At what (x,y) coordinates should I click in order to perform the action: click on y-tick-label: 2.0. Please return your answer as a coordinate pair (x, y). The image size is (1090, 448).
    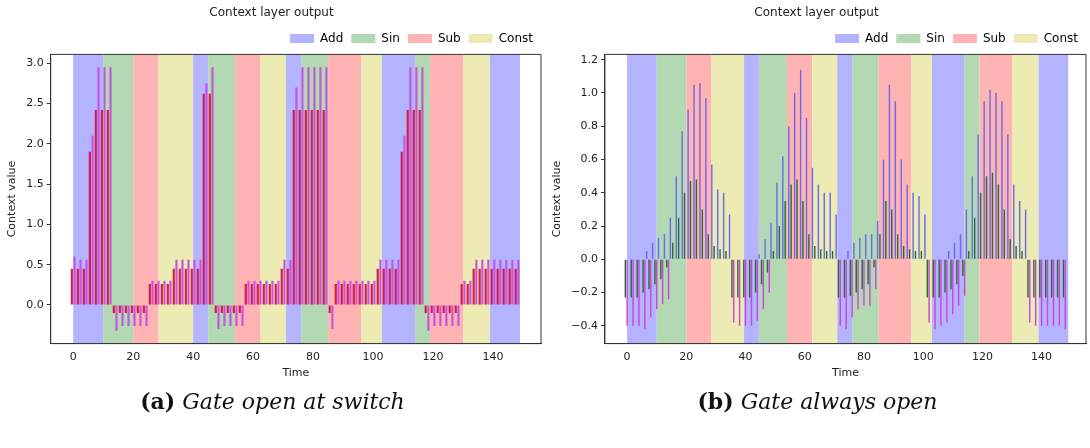
    Looking at the image, I should click on (35, 143).